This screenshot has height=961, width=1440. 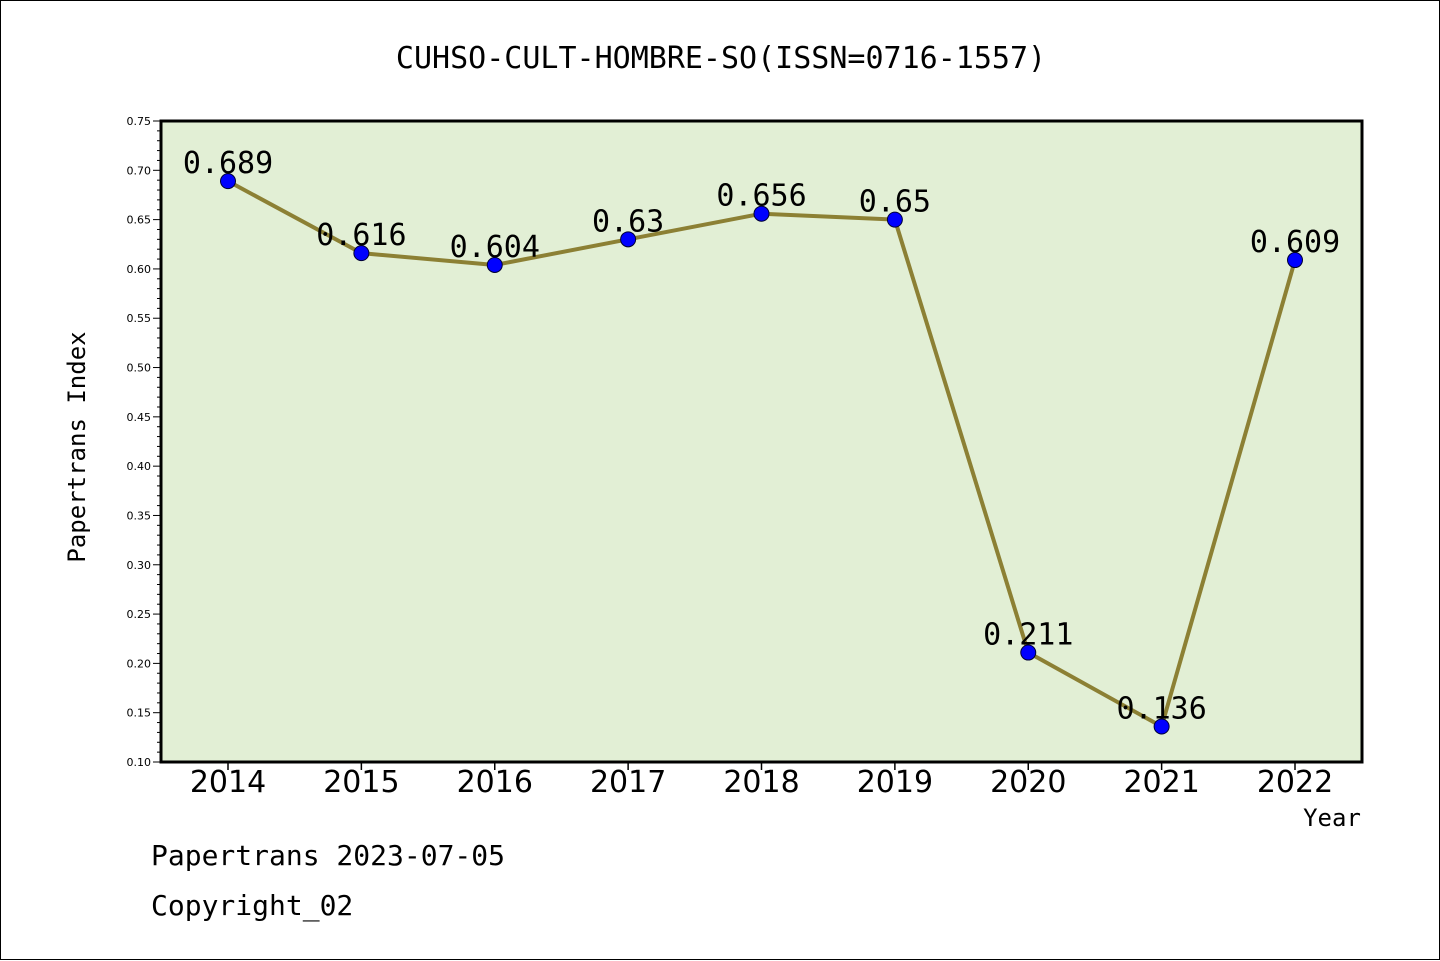 What do you see at coordinates (495, 247) in the screenshot?
I see `data-label: 0.604` at bounding box center [495, 247].